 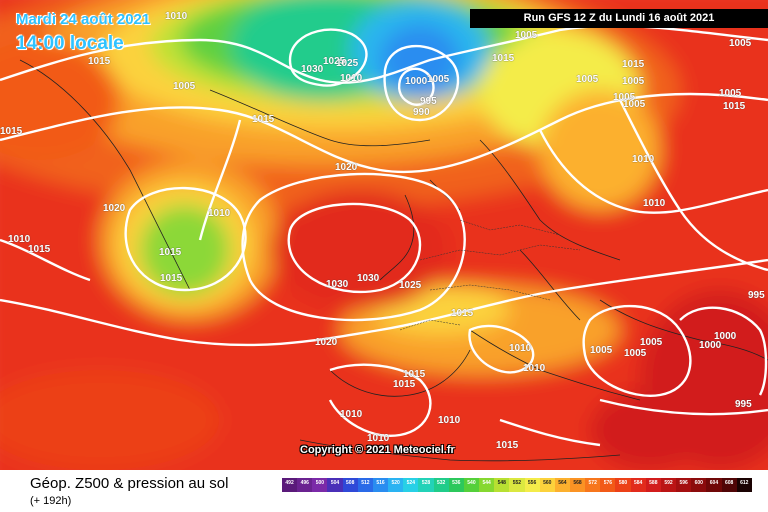 I want to click on color-scale-swatch: 600, so click(x=699, y=485).